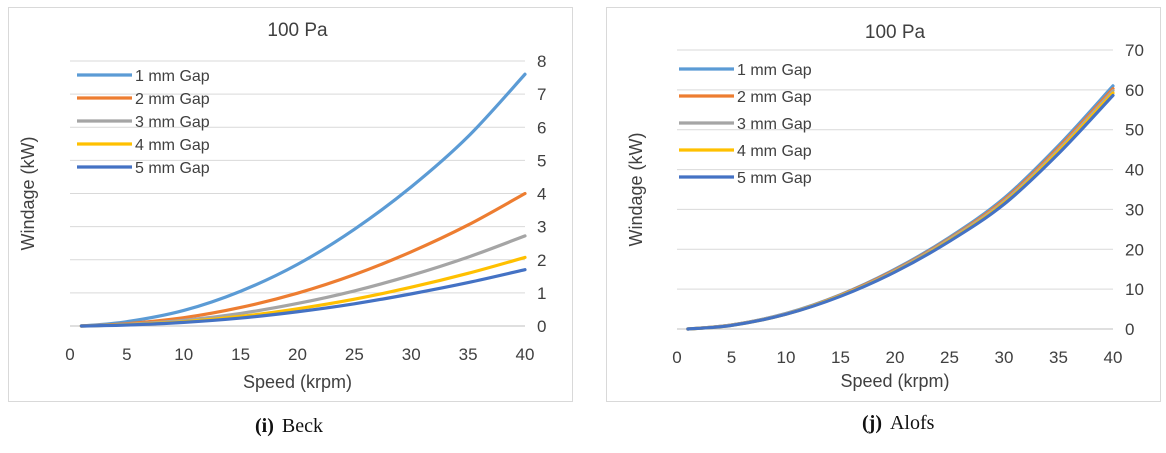  I want to click on caption-label: (j), so click(872, 423).